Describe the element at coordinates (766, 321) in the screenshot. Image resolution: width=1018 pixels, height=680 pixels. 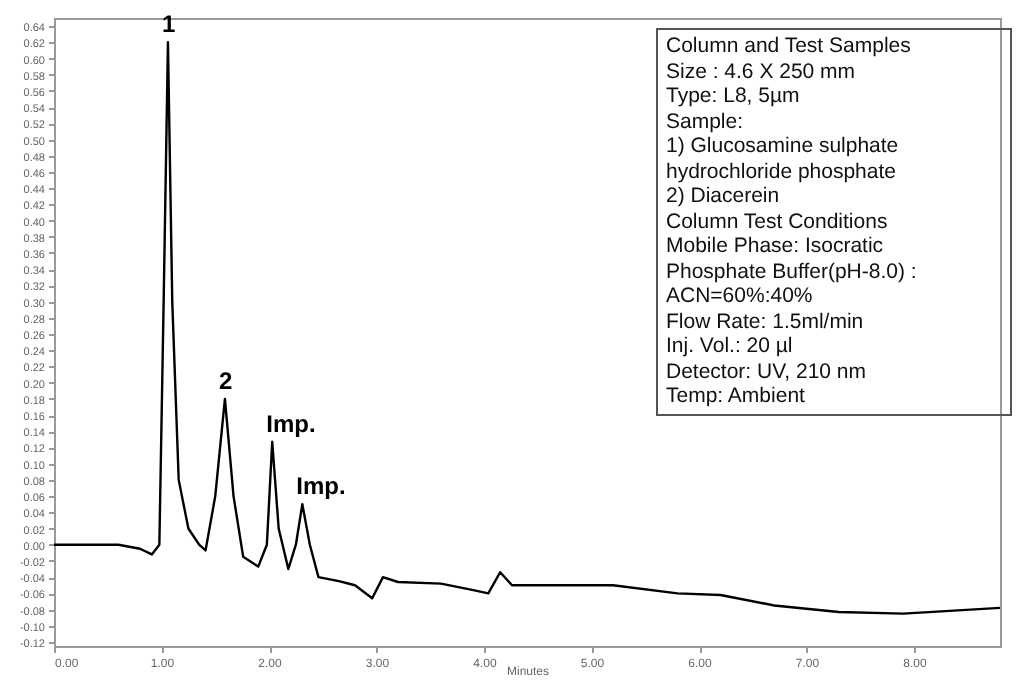
I see `annotation: Flow Rate: 1.5ml/min` at that location.